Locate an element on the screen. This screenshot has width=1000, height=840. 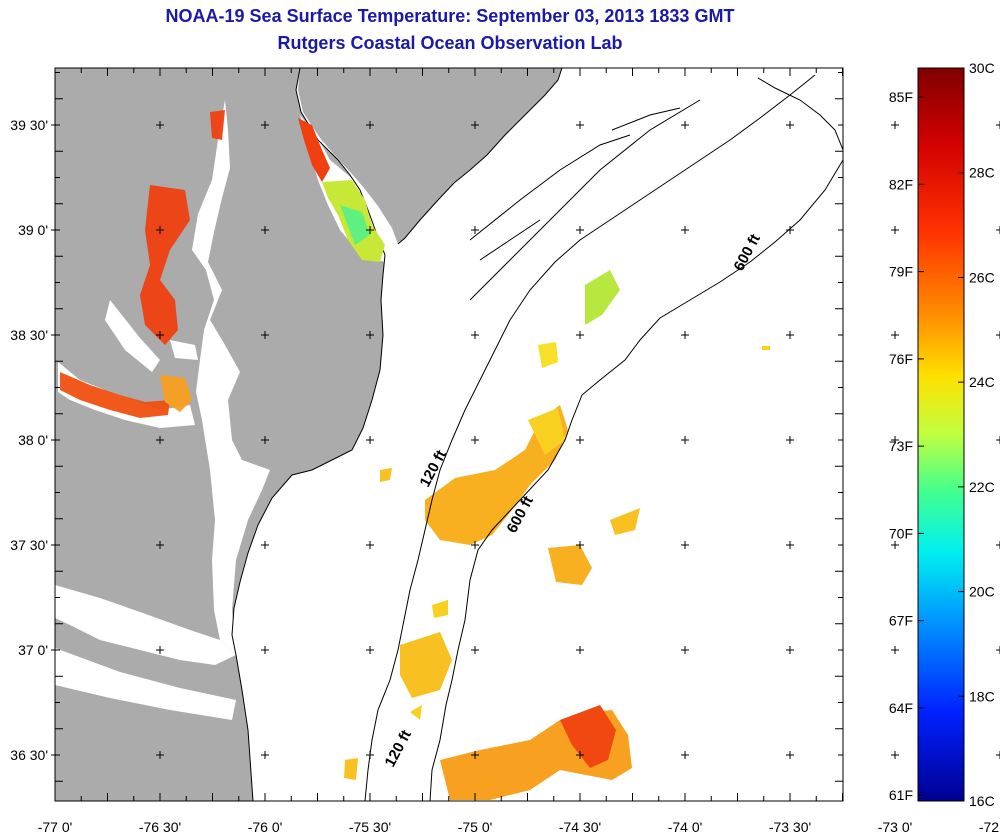
colorbar-label-fahrenheit: 67F is located at coordinates (901, 621).